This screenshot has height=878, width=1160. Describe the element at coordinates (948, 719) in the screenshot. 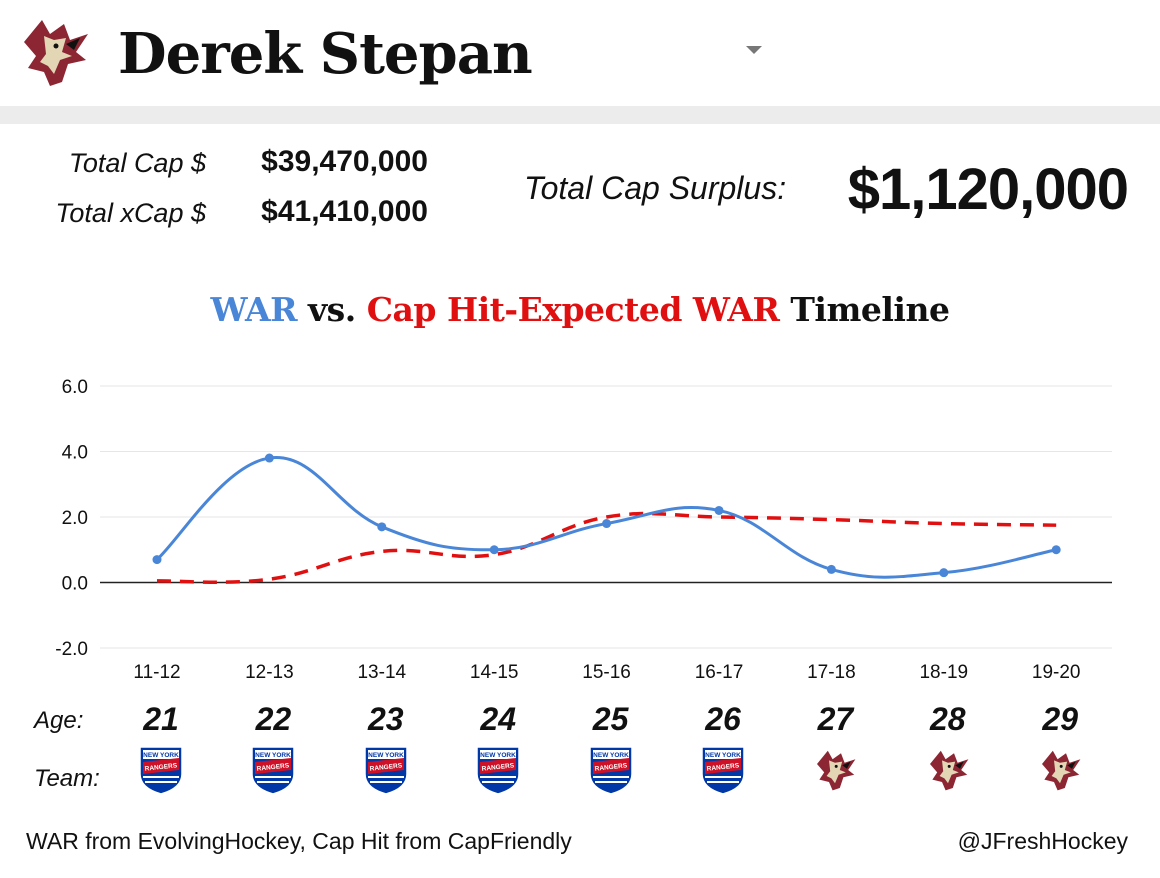

I see `age-value: 28` at that location.